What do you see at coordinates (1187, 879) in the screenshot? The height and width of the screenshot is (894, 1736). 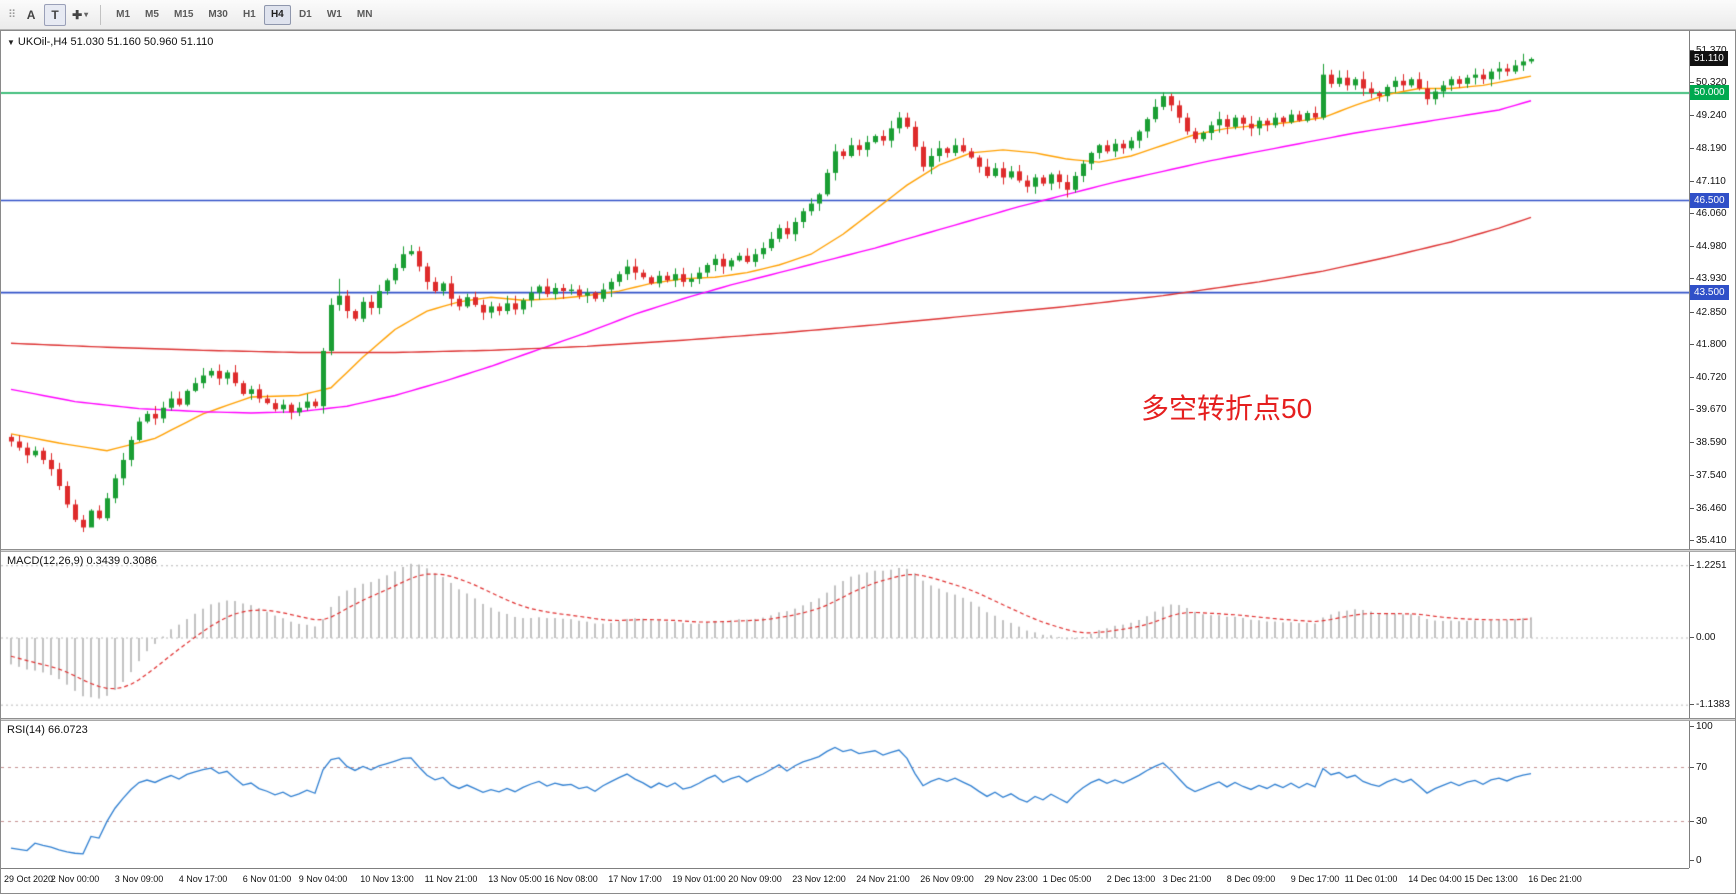 I see `time-axis-label: 3 Dec 21:00` at bounding box center [1187, 879].